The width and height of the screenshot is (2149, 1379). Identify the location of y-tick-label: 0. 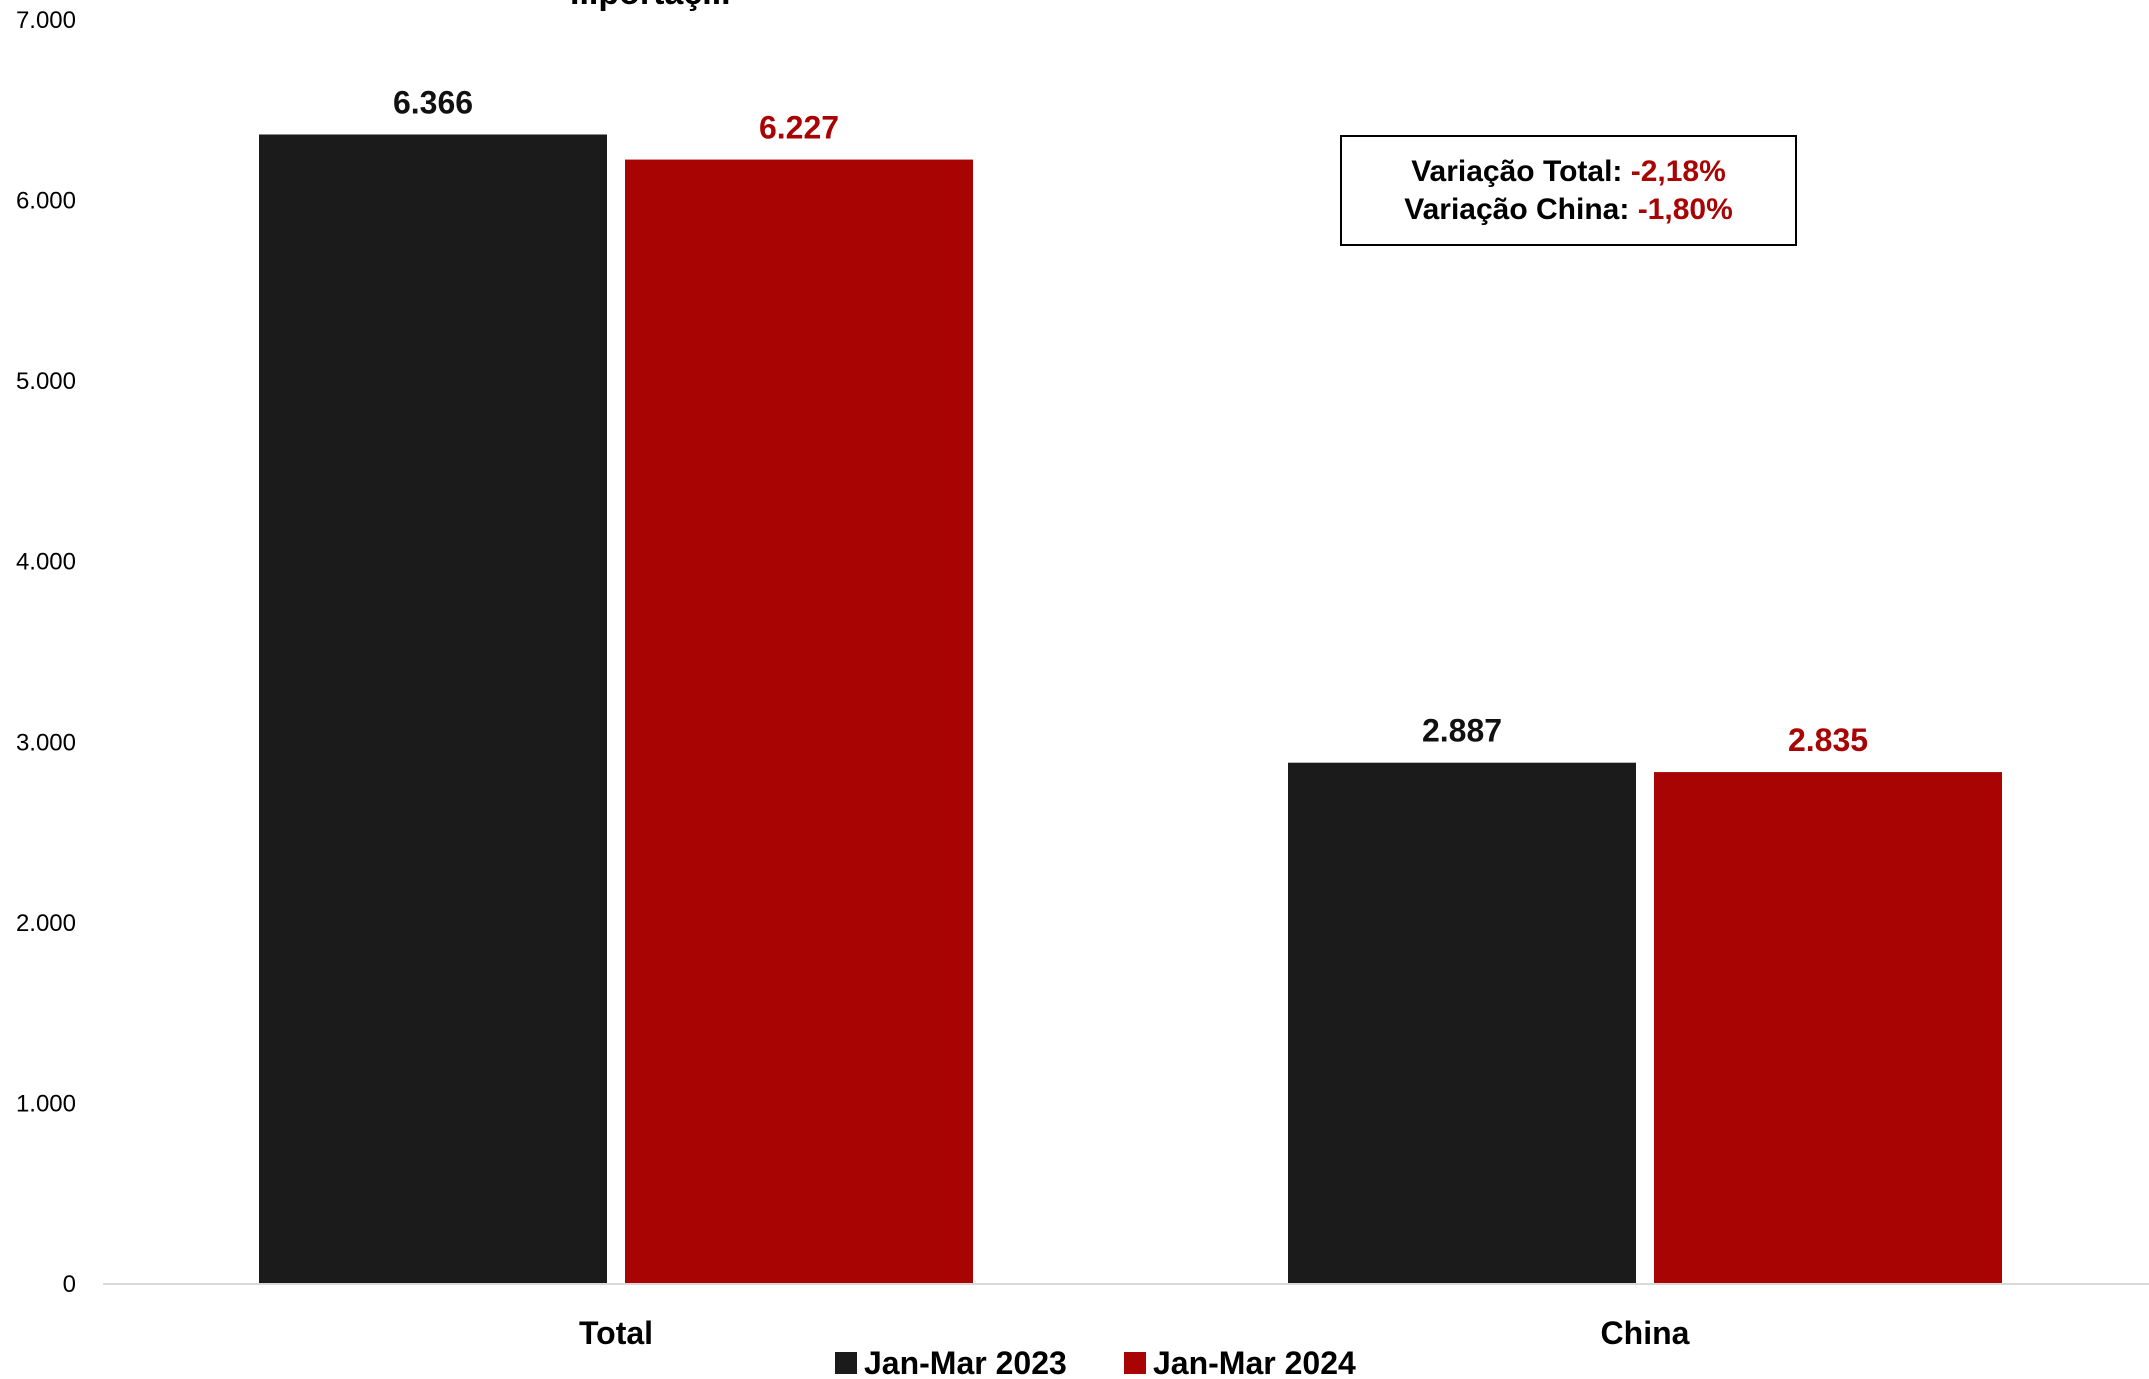
(69, 1284).